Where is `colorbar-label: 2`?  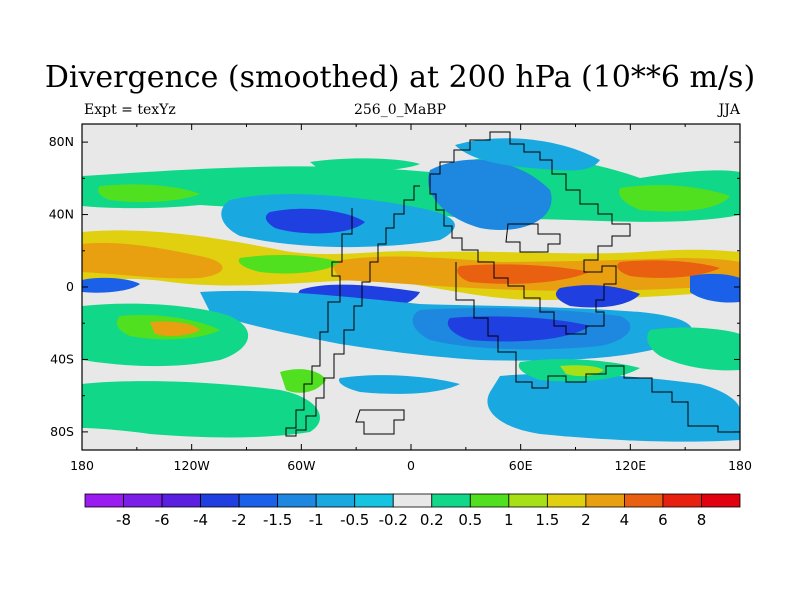
colorbar-label: 2 is located at coordinates (586, 520).